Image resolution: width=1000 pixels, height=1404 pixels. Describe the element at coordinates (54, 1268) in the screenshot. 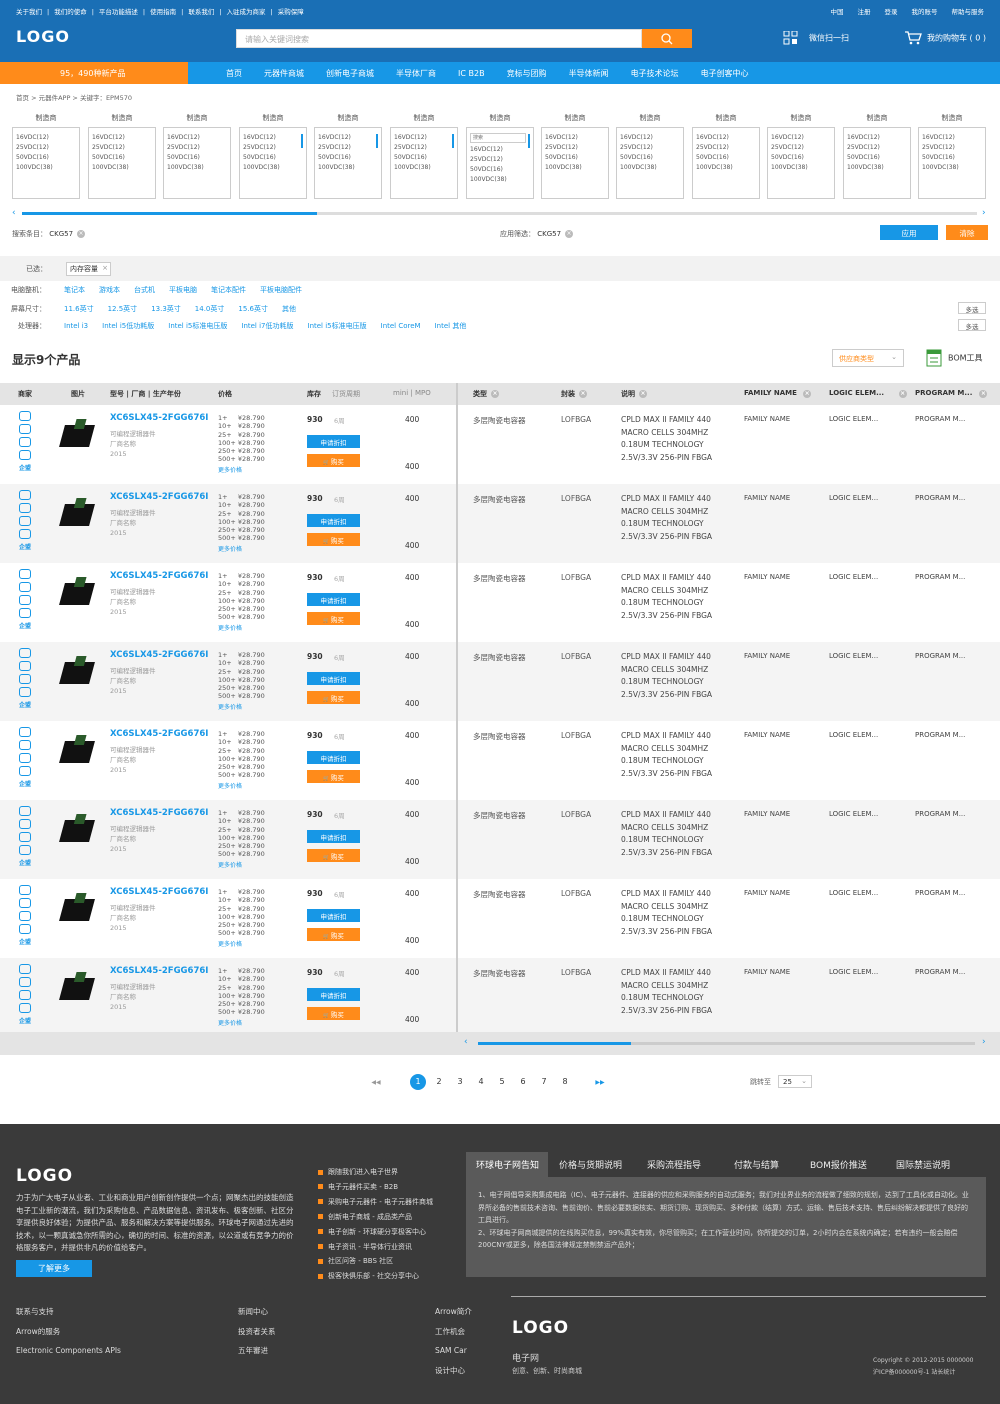

I see `learn-more-button: 了解更多` at that location.